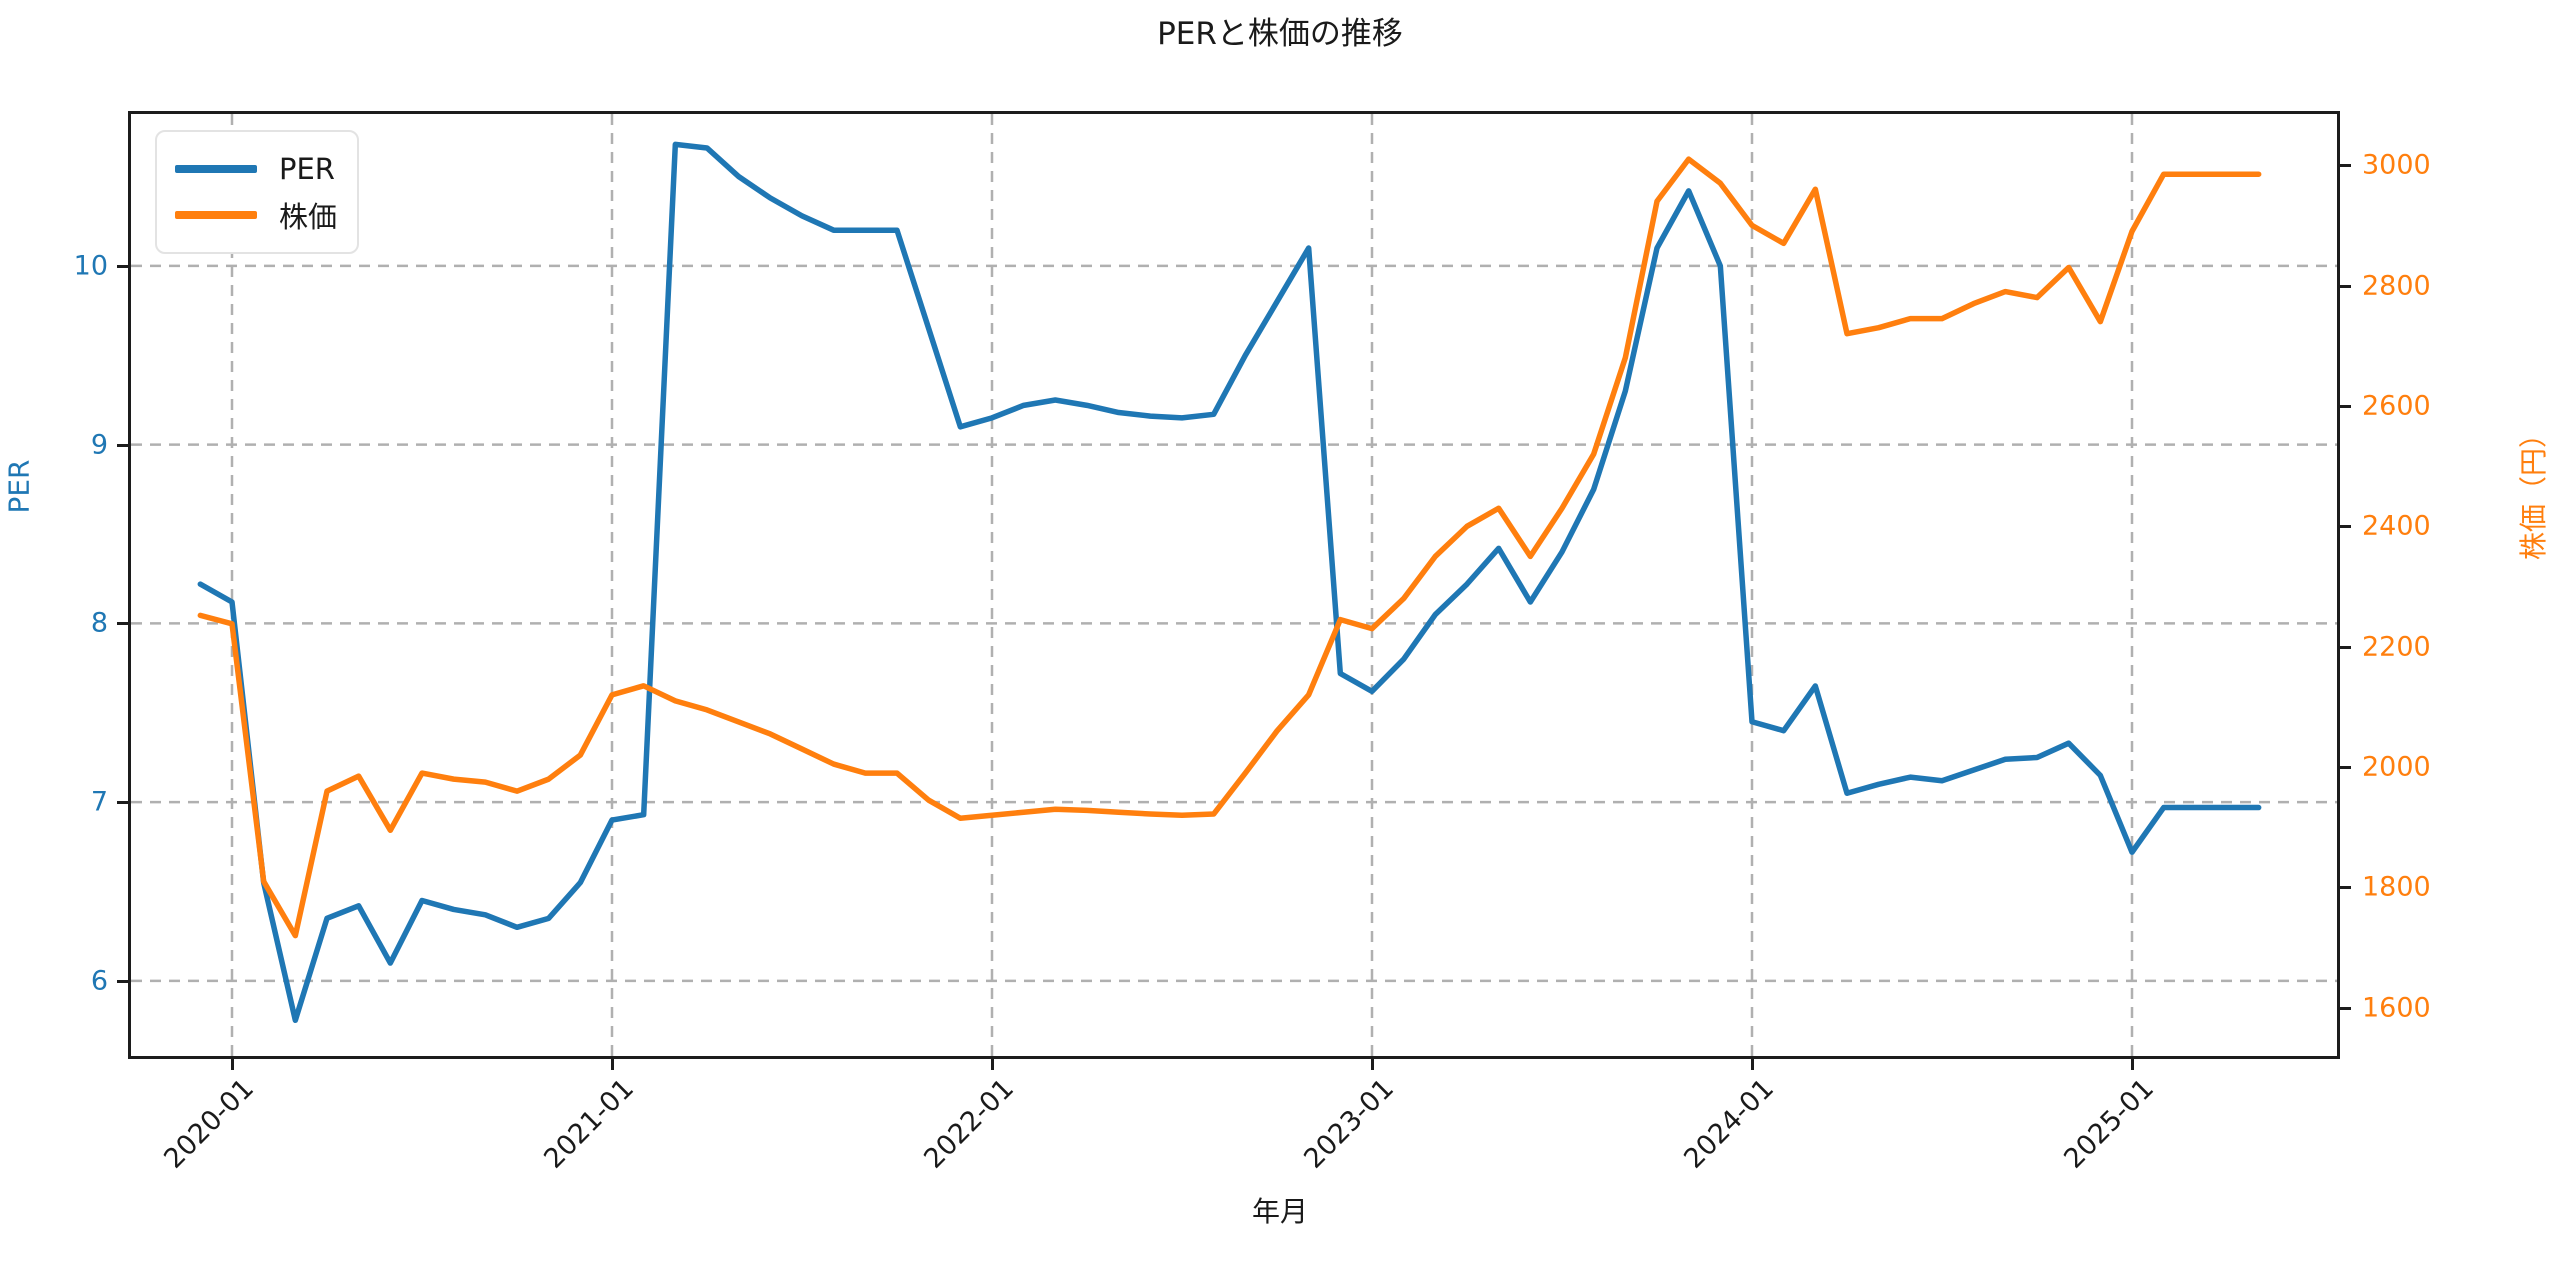  Describe the element at coordinates (2534, 490) in the screenshot. I see `y-axis-right-label: 株価（円）` at that location.